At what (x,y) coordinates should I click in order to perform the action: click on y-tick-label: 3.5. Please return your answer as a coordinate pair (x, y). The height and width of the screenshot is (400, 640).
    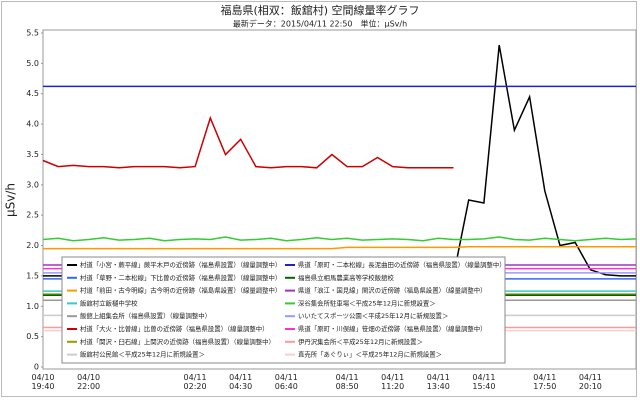
    Looking at the image, I should click on (32, 154).